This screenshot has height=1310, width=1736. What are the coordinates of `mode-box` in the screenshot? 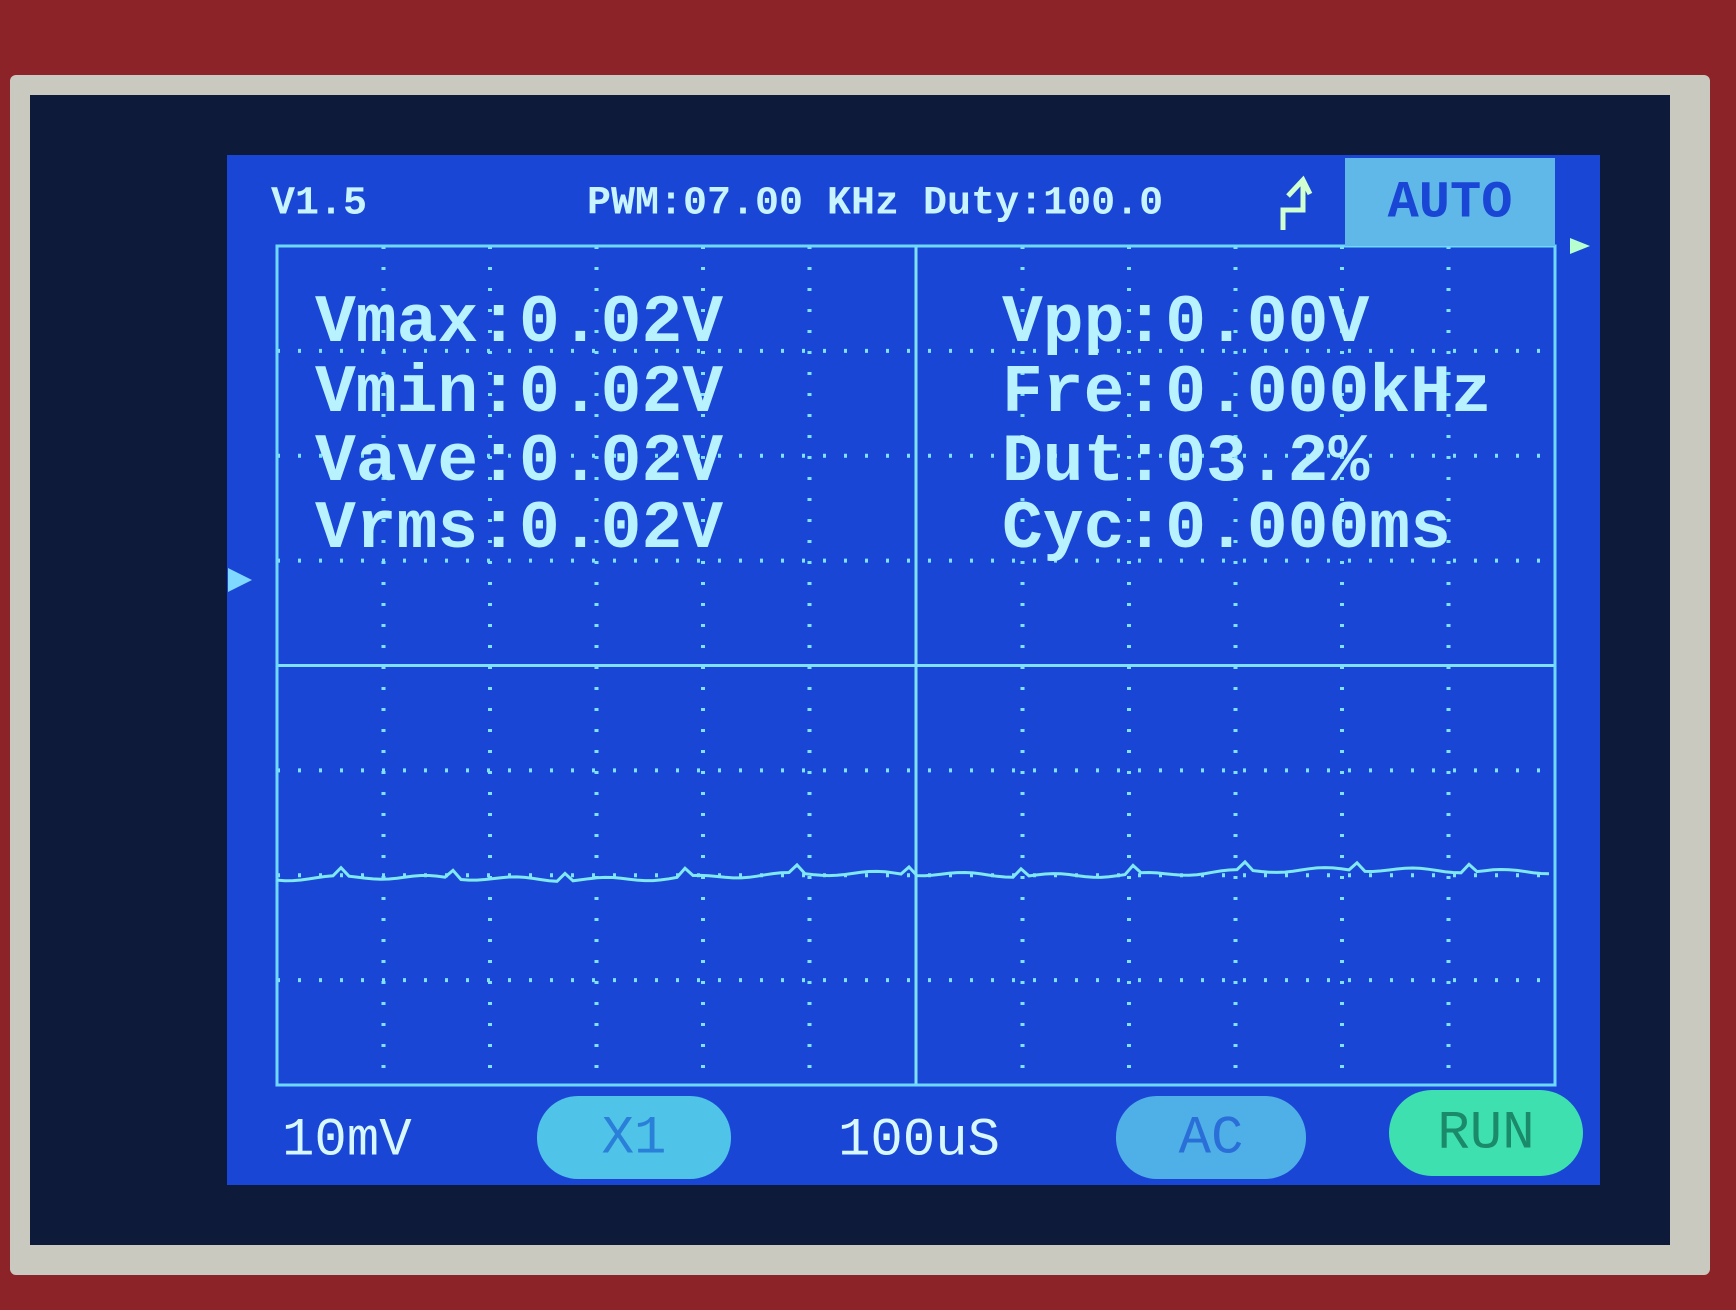 It's located at (1450, 202).